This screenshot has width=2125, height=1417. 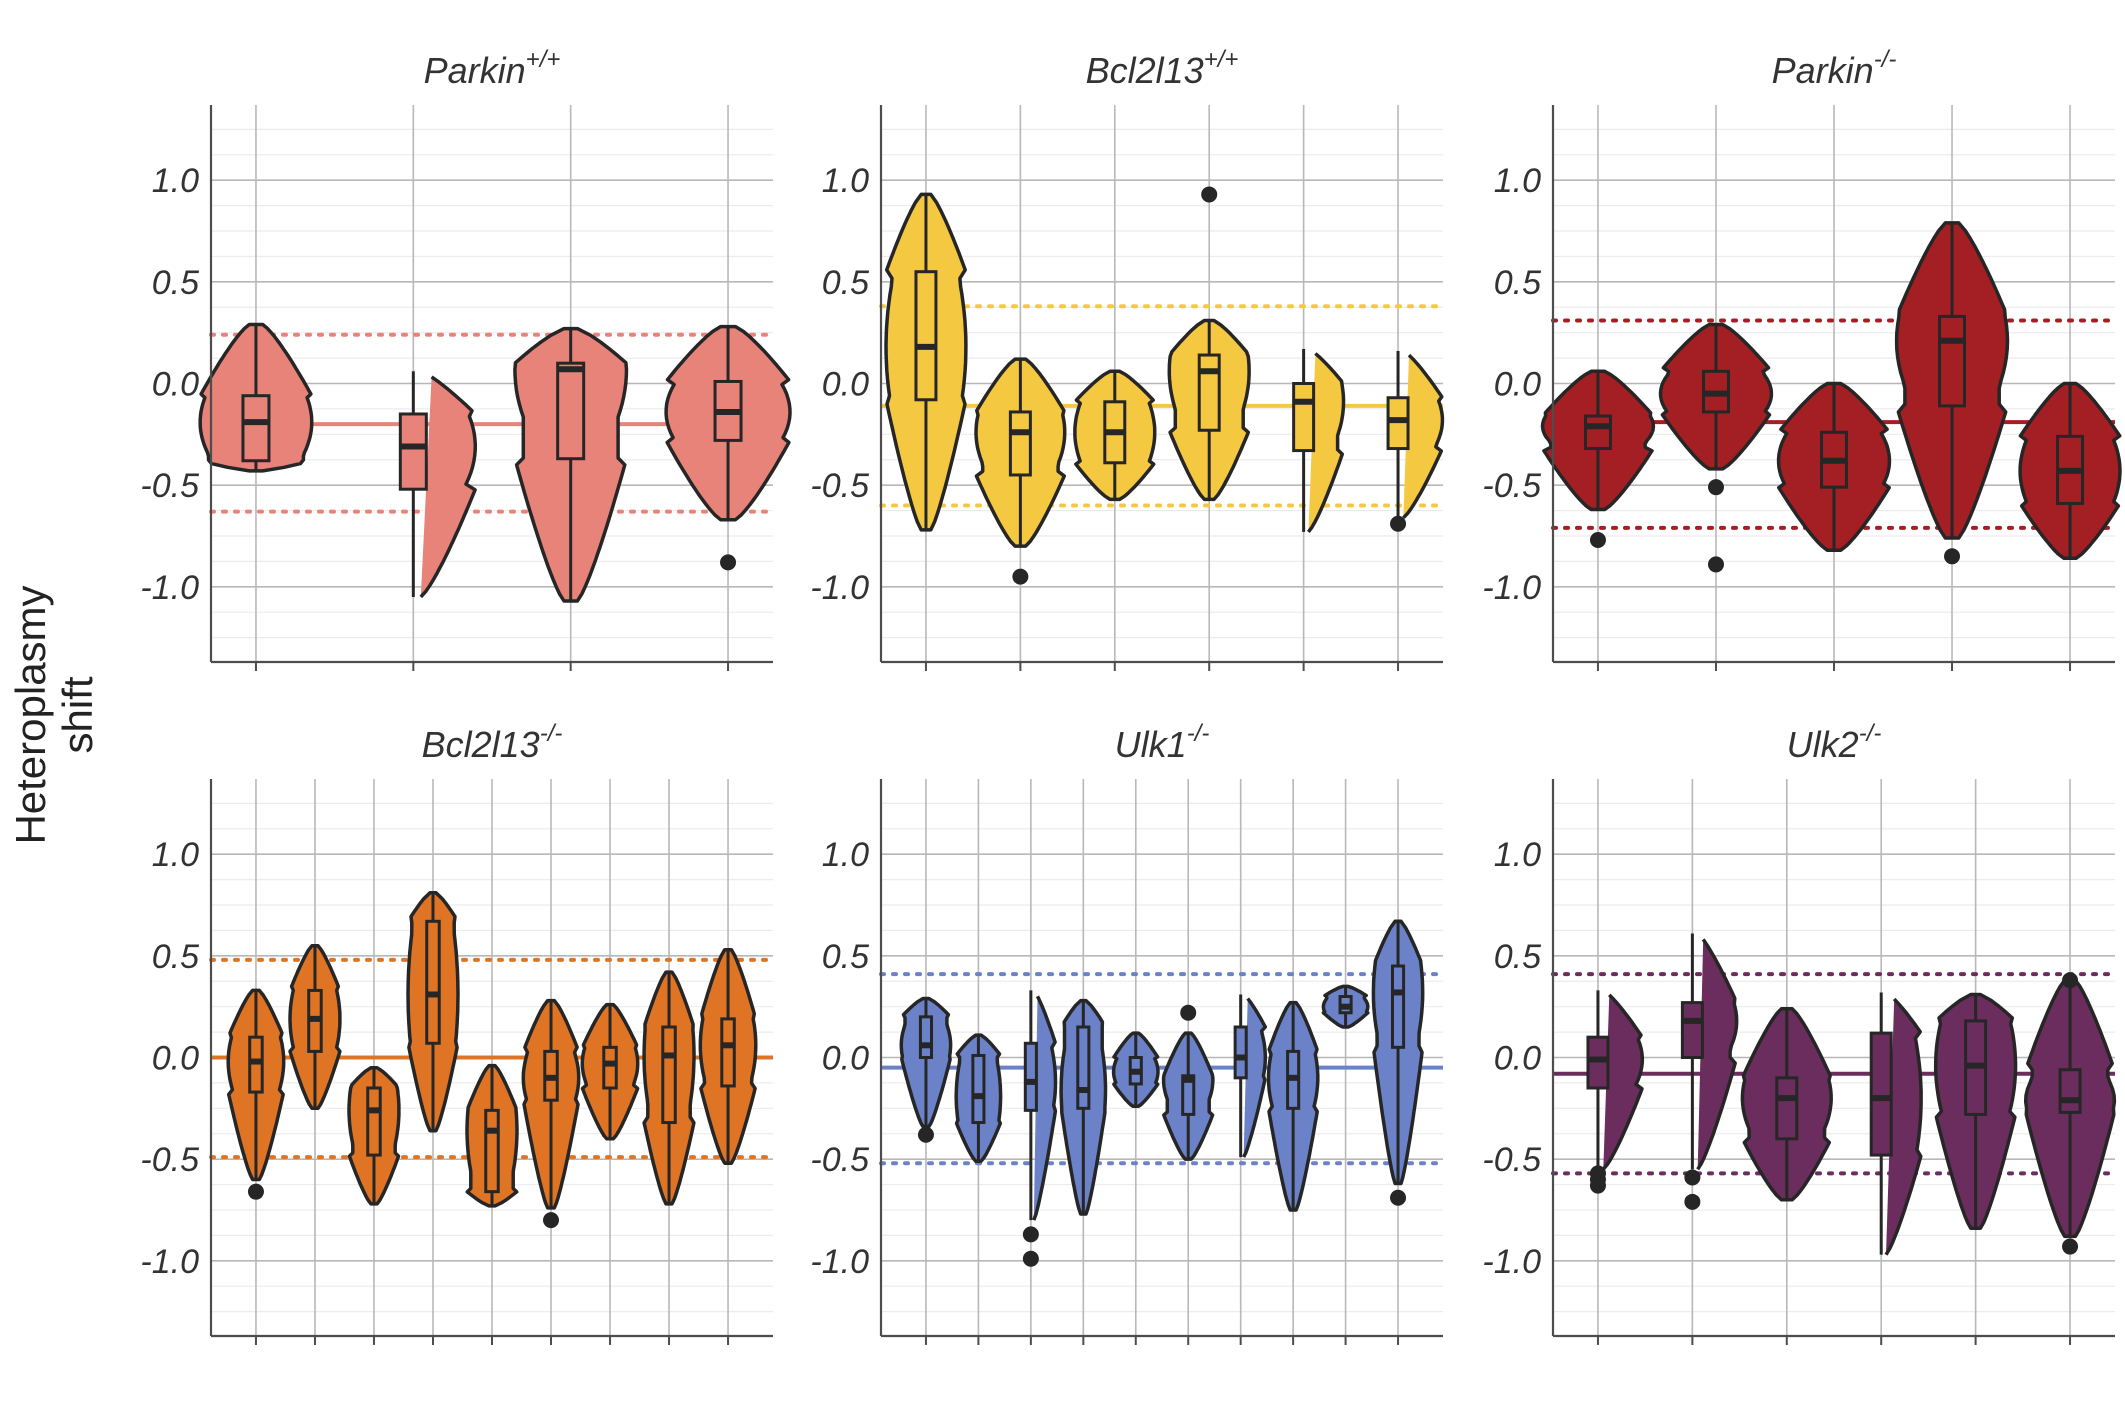 I want to click on facet-panel: 1.0 0.5 0.0 -0.5 -1.0 Bcl2l13-/-, so click(x=457, y=1032).